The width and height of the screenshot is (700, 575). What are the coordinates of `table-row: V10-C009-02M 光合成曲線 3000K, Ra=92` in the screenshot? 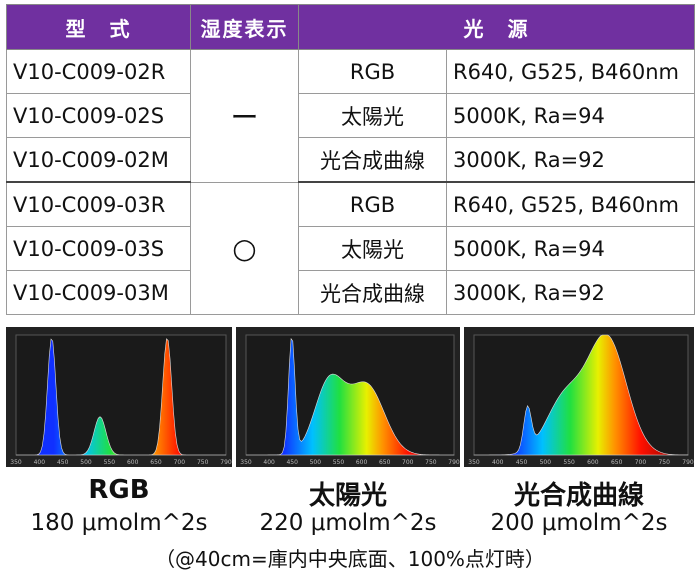 It's located at (350, 160).